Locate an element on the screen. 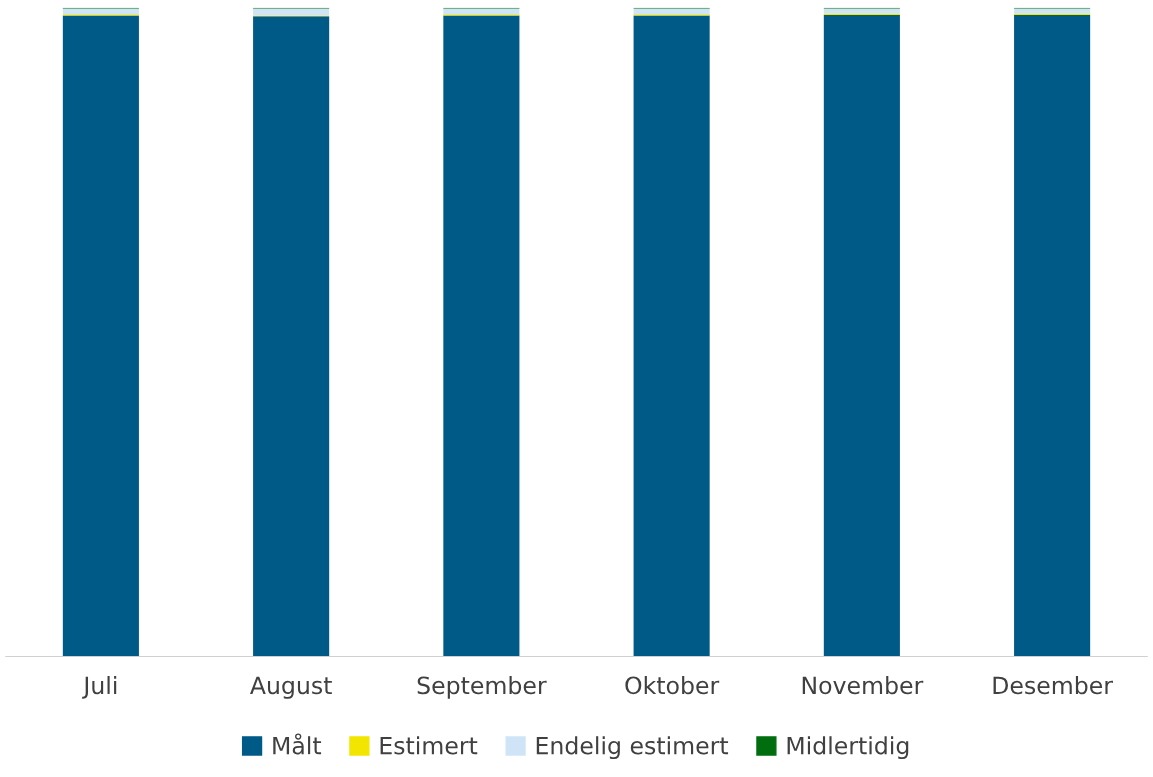  x-tick-label: Desember is located at coordinates (1053, 685).